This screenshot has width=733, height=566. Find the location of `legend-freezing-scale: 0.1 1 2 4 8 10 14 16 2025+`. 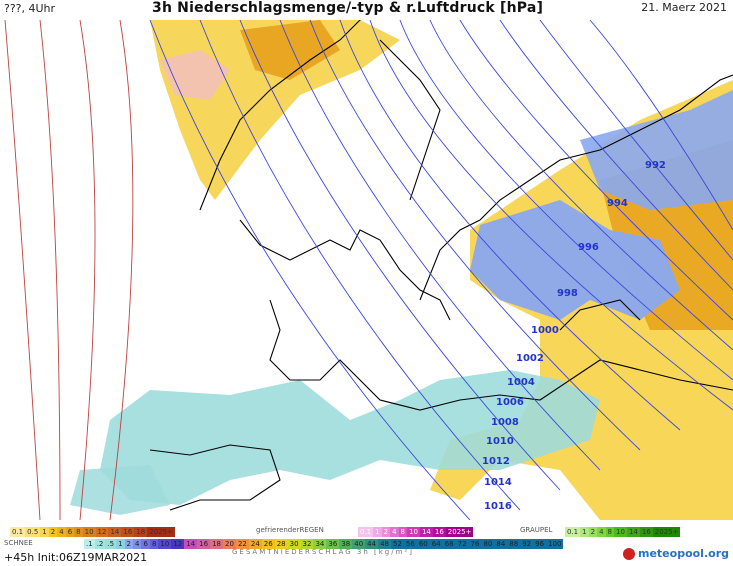

legend-freezing-scale: 0.1 1 2 4 8 10 14 16 2025+ is located at coordinates (416, 532).